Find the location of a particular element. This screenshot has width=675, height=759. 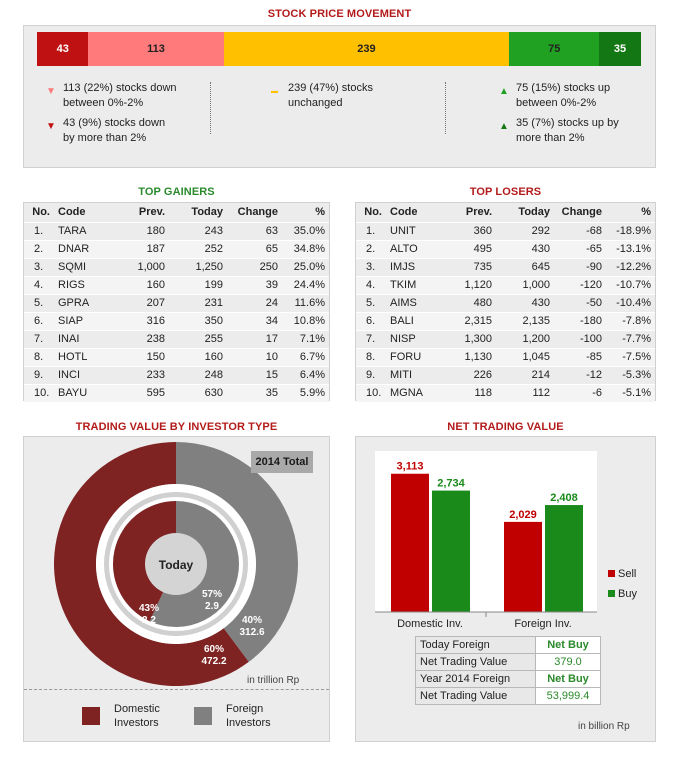

column-header: Change is located at coordinates (257, 212).